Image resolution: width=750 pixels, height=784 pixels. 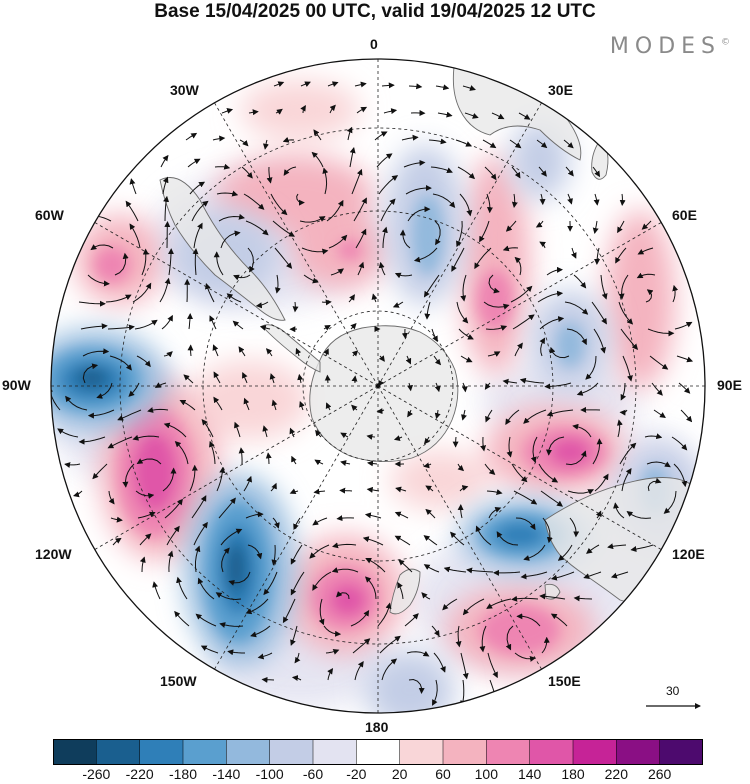 I want to click on longitude-label-120e: 120E, so click(x=688, y=554).